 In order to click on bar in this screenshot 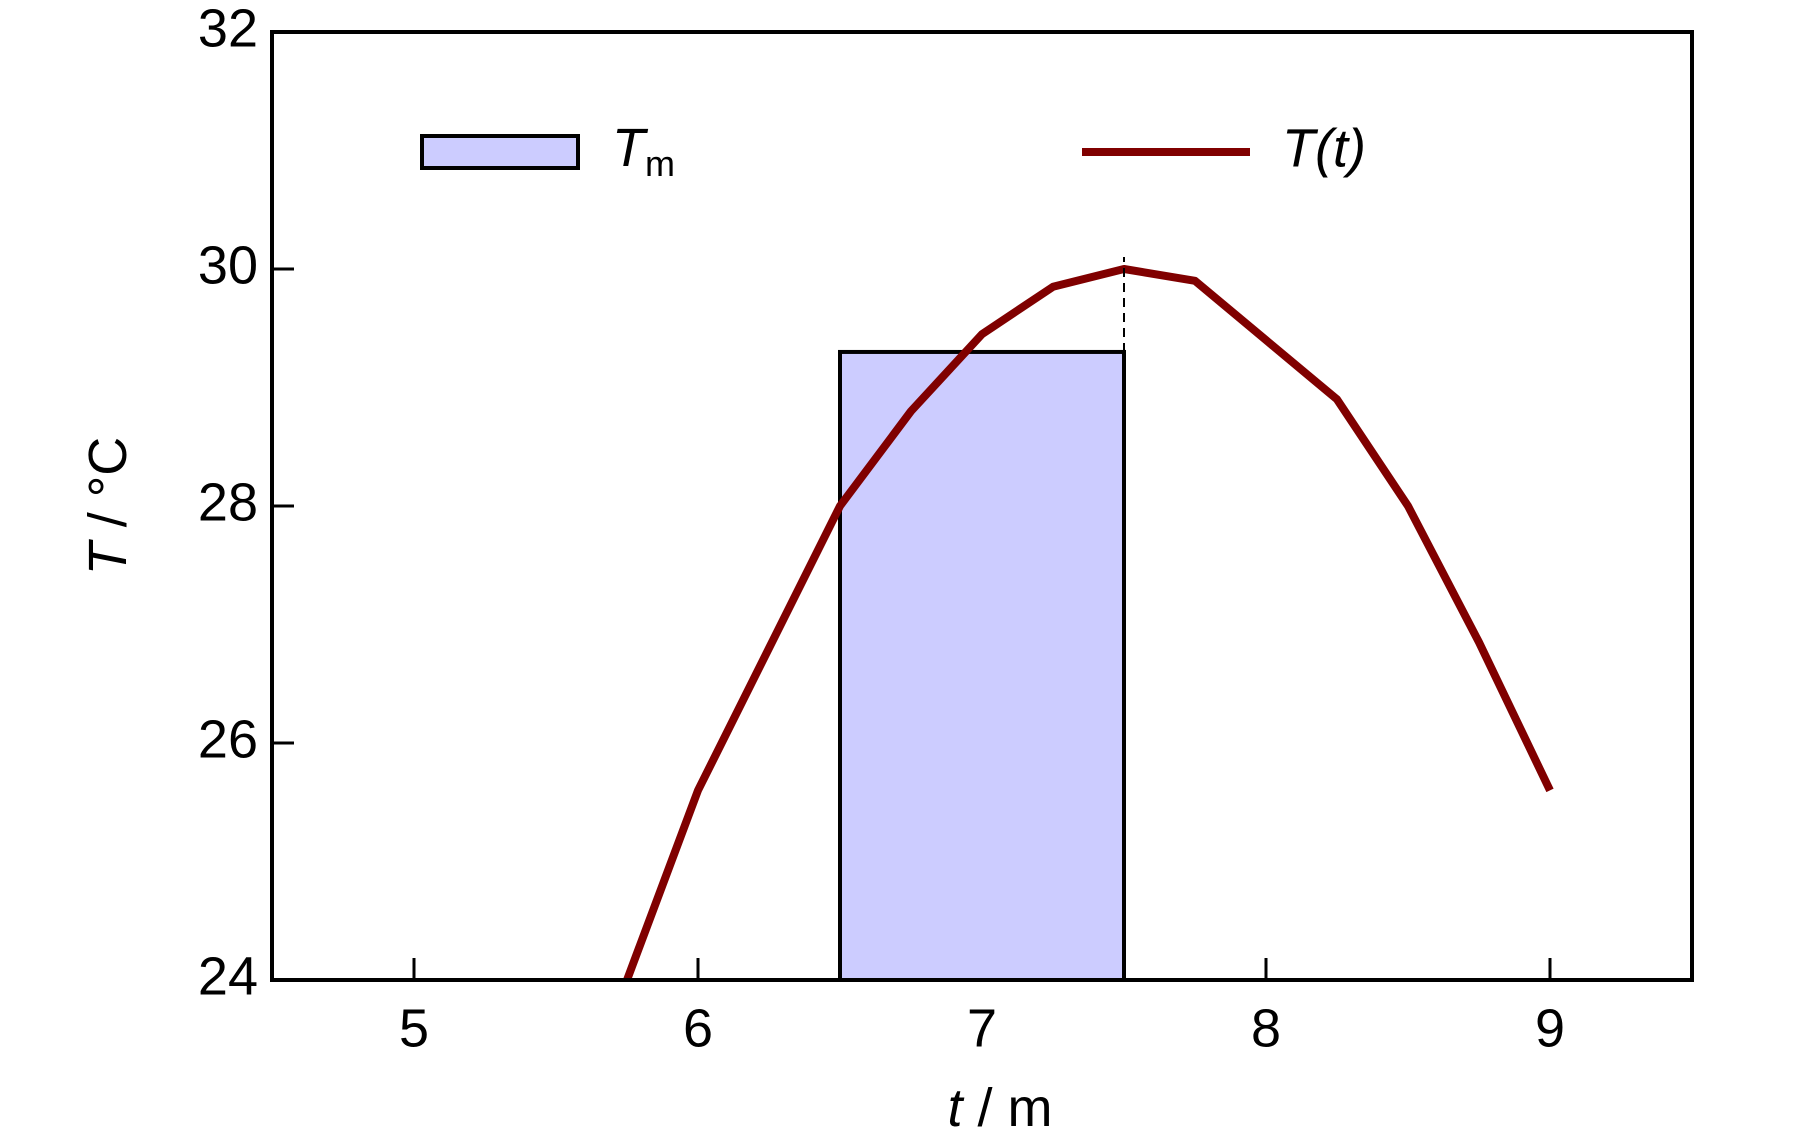, I will do `click(982, 665)`.